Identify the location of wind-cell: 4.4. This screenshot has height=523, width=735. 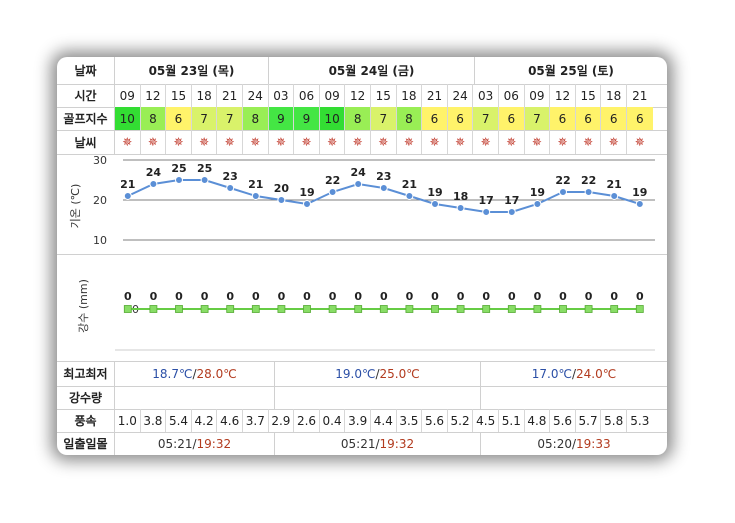
(384, 420).